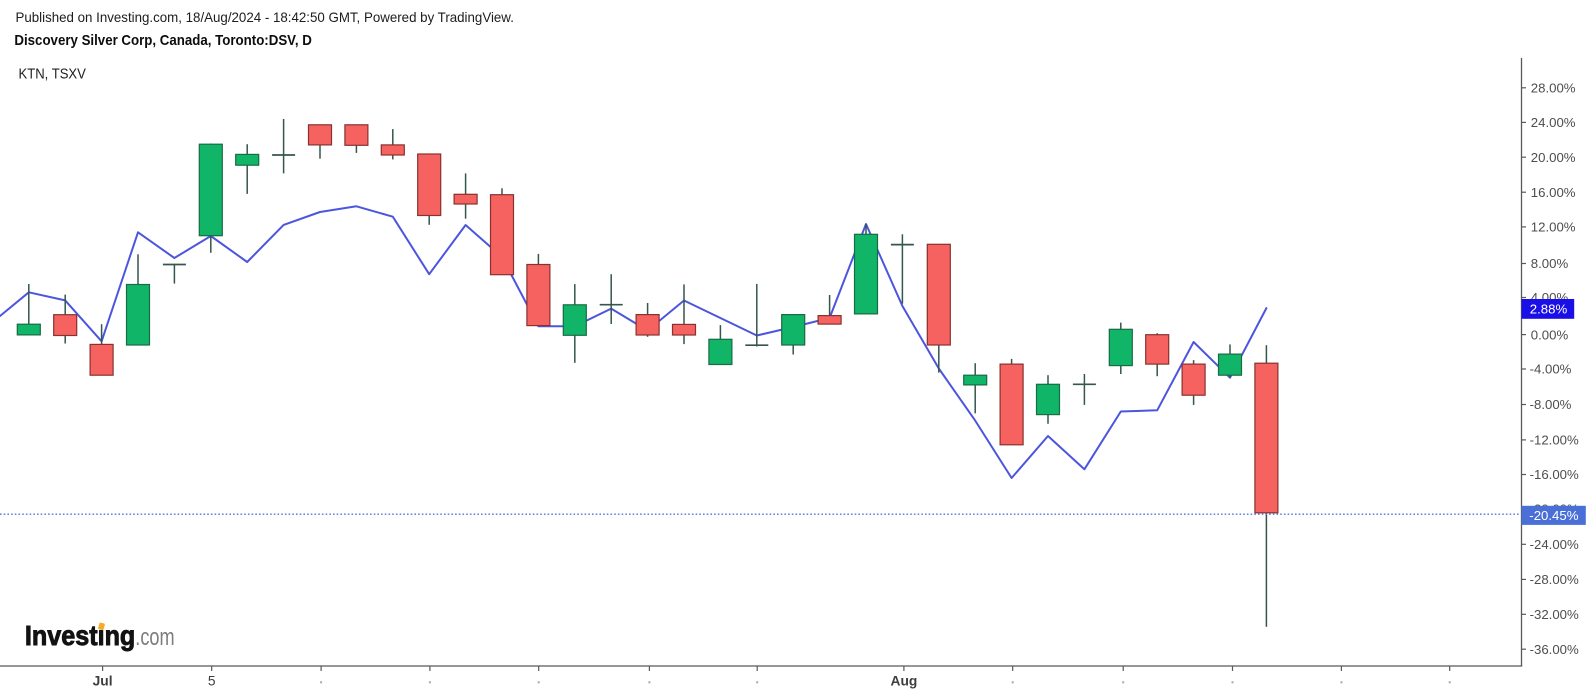 The image size is (1593, 695). Describe the element at coordinates (1551, 404) in the screenshot. I see `svg-text: -8.00%` at that location.